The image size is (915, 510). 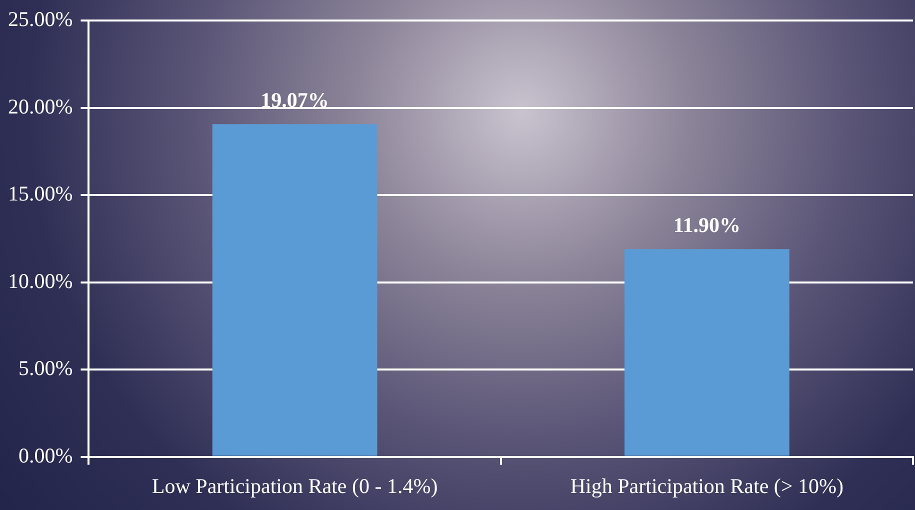 What do you see at coordinates (40, 19) in the screenshot?
I see `y-tick-label: 25.00%` at bounding box center [40, 19].